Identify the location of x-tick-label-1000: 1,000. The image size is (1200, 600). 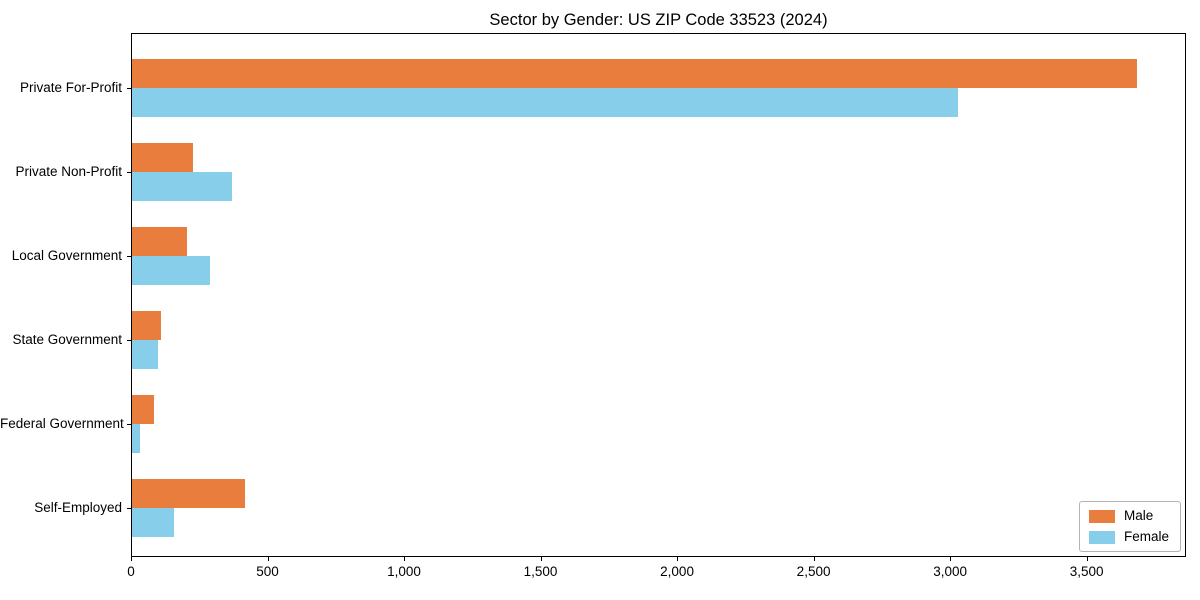
(404, 571).